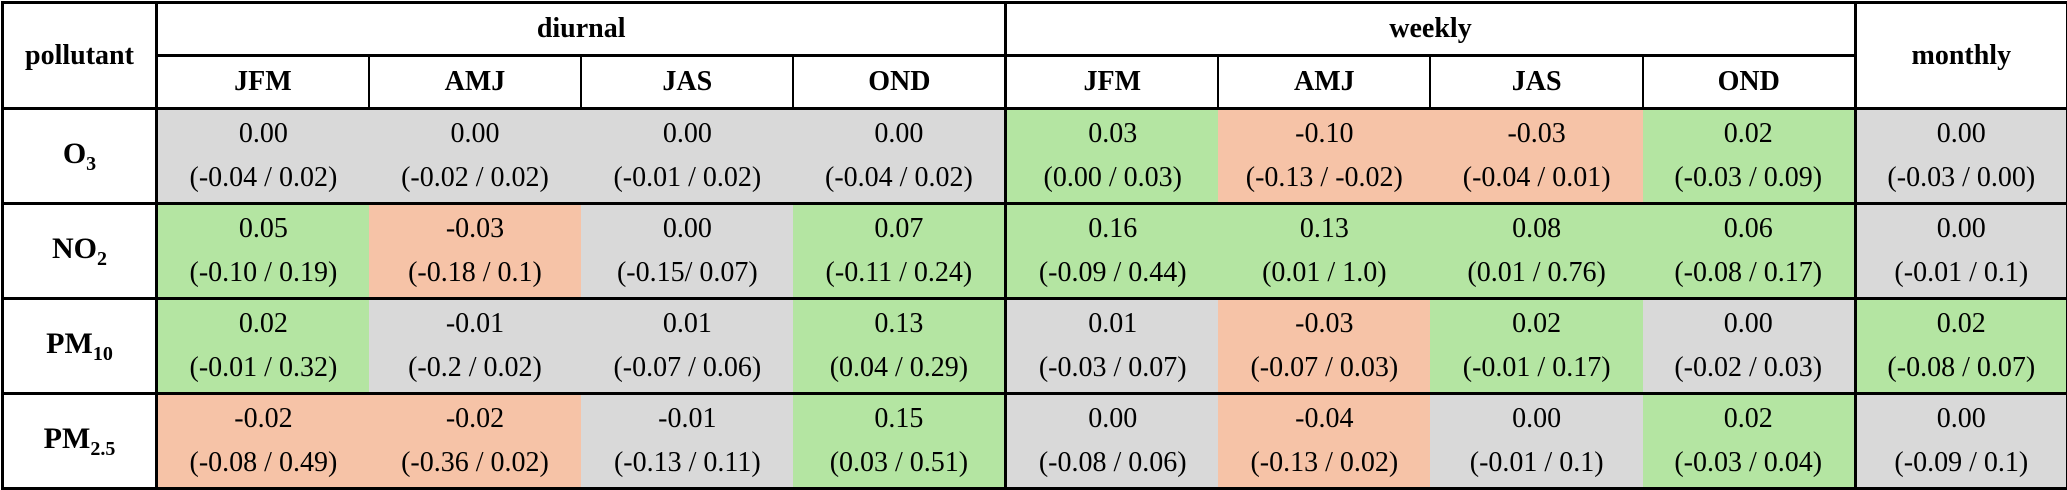  I want to click on cell: 0.00(-0.04 / 0.02), so click(899, 156).